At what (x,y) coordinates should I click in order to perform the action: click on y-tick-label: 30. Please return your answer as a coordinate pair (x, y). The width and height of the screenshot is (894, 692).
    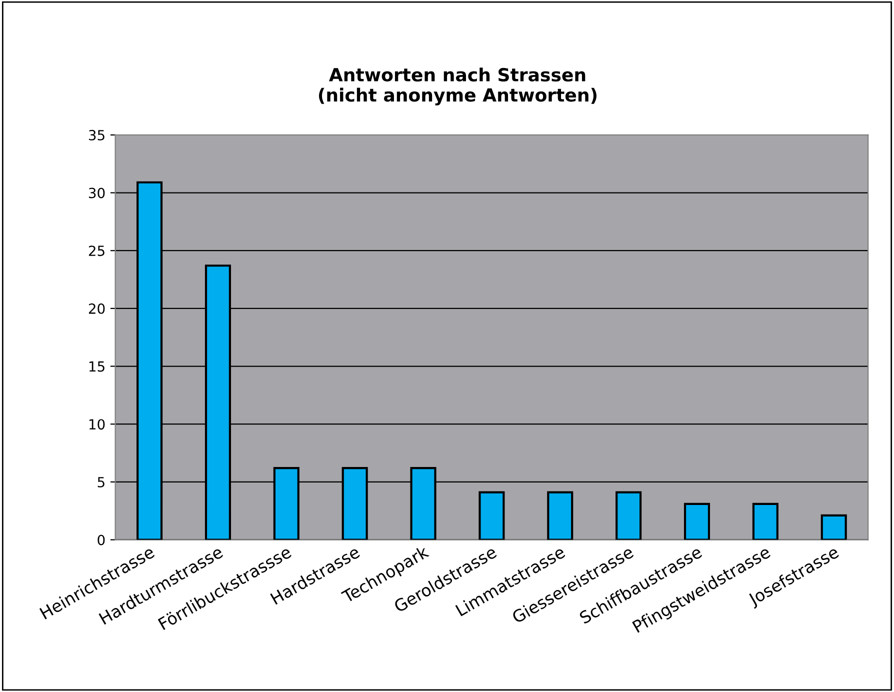
    Looking at the image, I should click on (96, 193).